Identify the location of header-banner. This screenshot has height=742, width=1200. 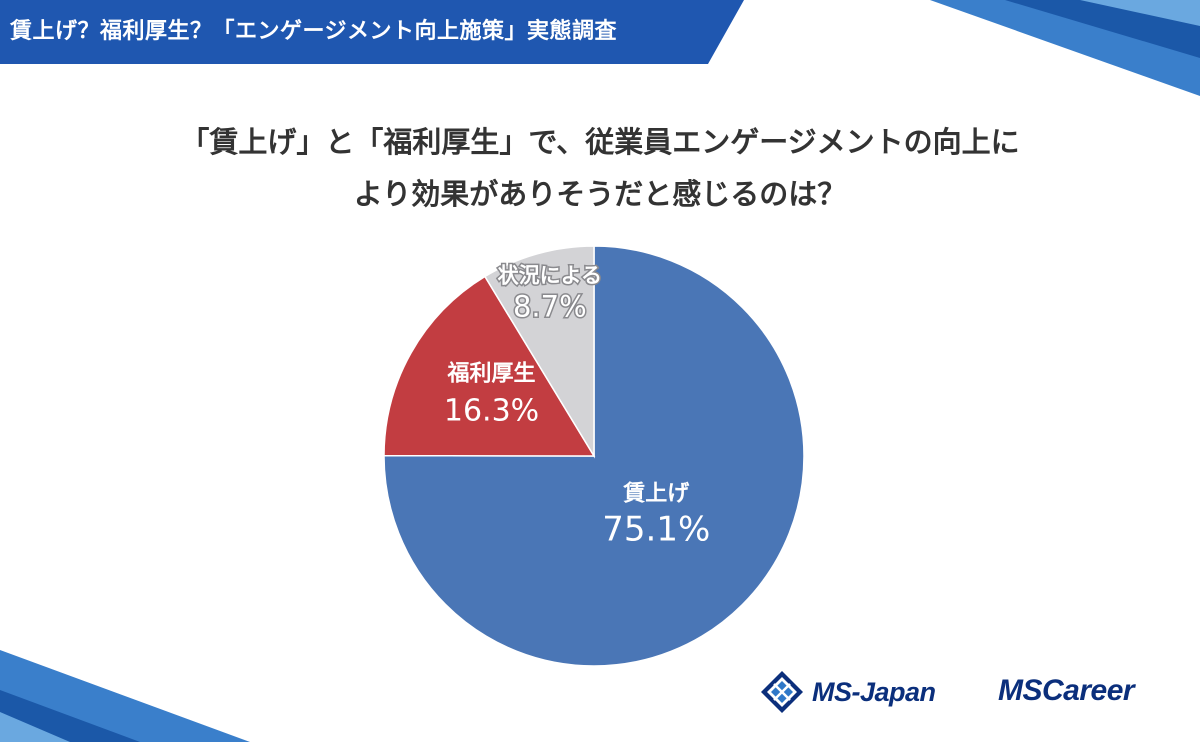
(372, 32).